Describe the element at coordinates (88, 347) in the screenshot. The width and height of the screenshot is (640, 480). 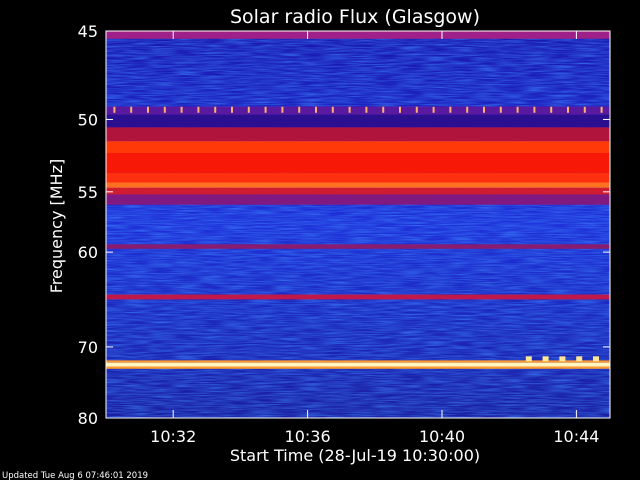
I see `y-tick-label-4: 70` at that location.